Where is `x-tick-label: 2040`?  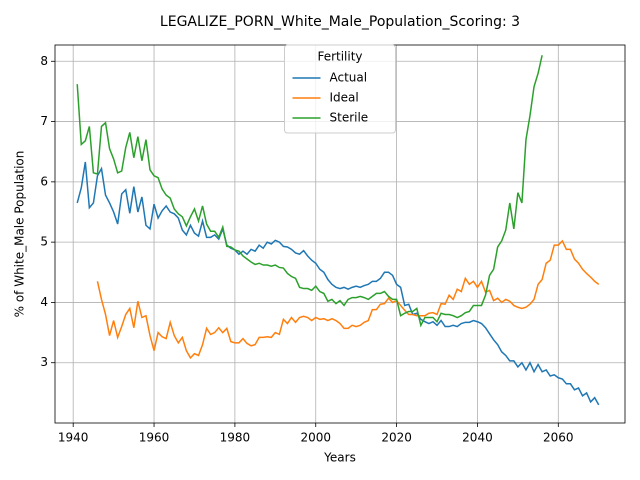
x-tick-label: 2040 is located at coordinates (477, 438).